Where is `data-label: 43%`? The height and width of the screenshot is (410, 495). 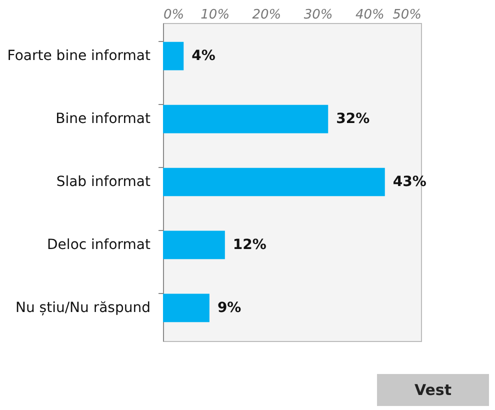
data-label: 43% is located at coordinates (409, 182).